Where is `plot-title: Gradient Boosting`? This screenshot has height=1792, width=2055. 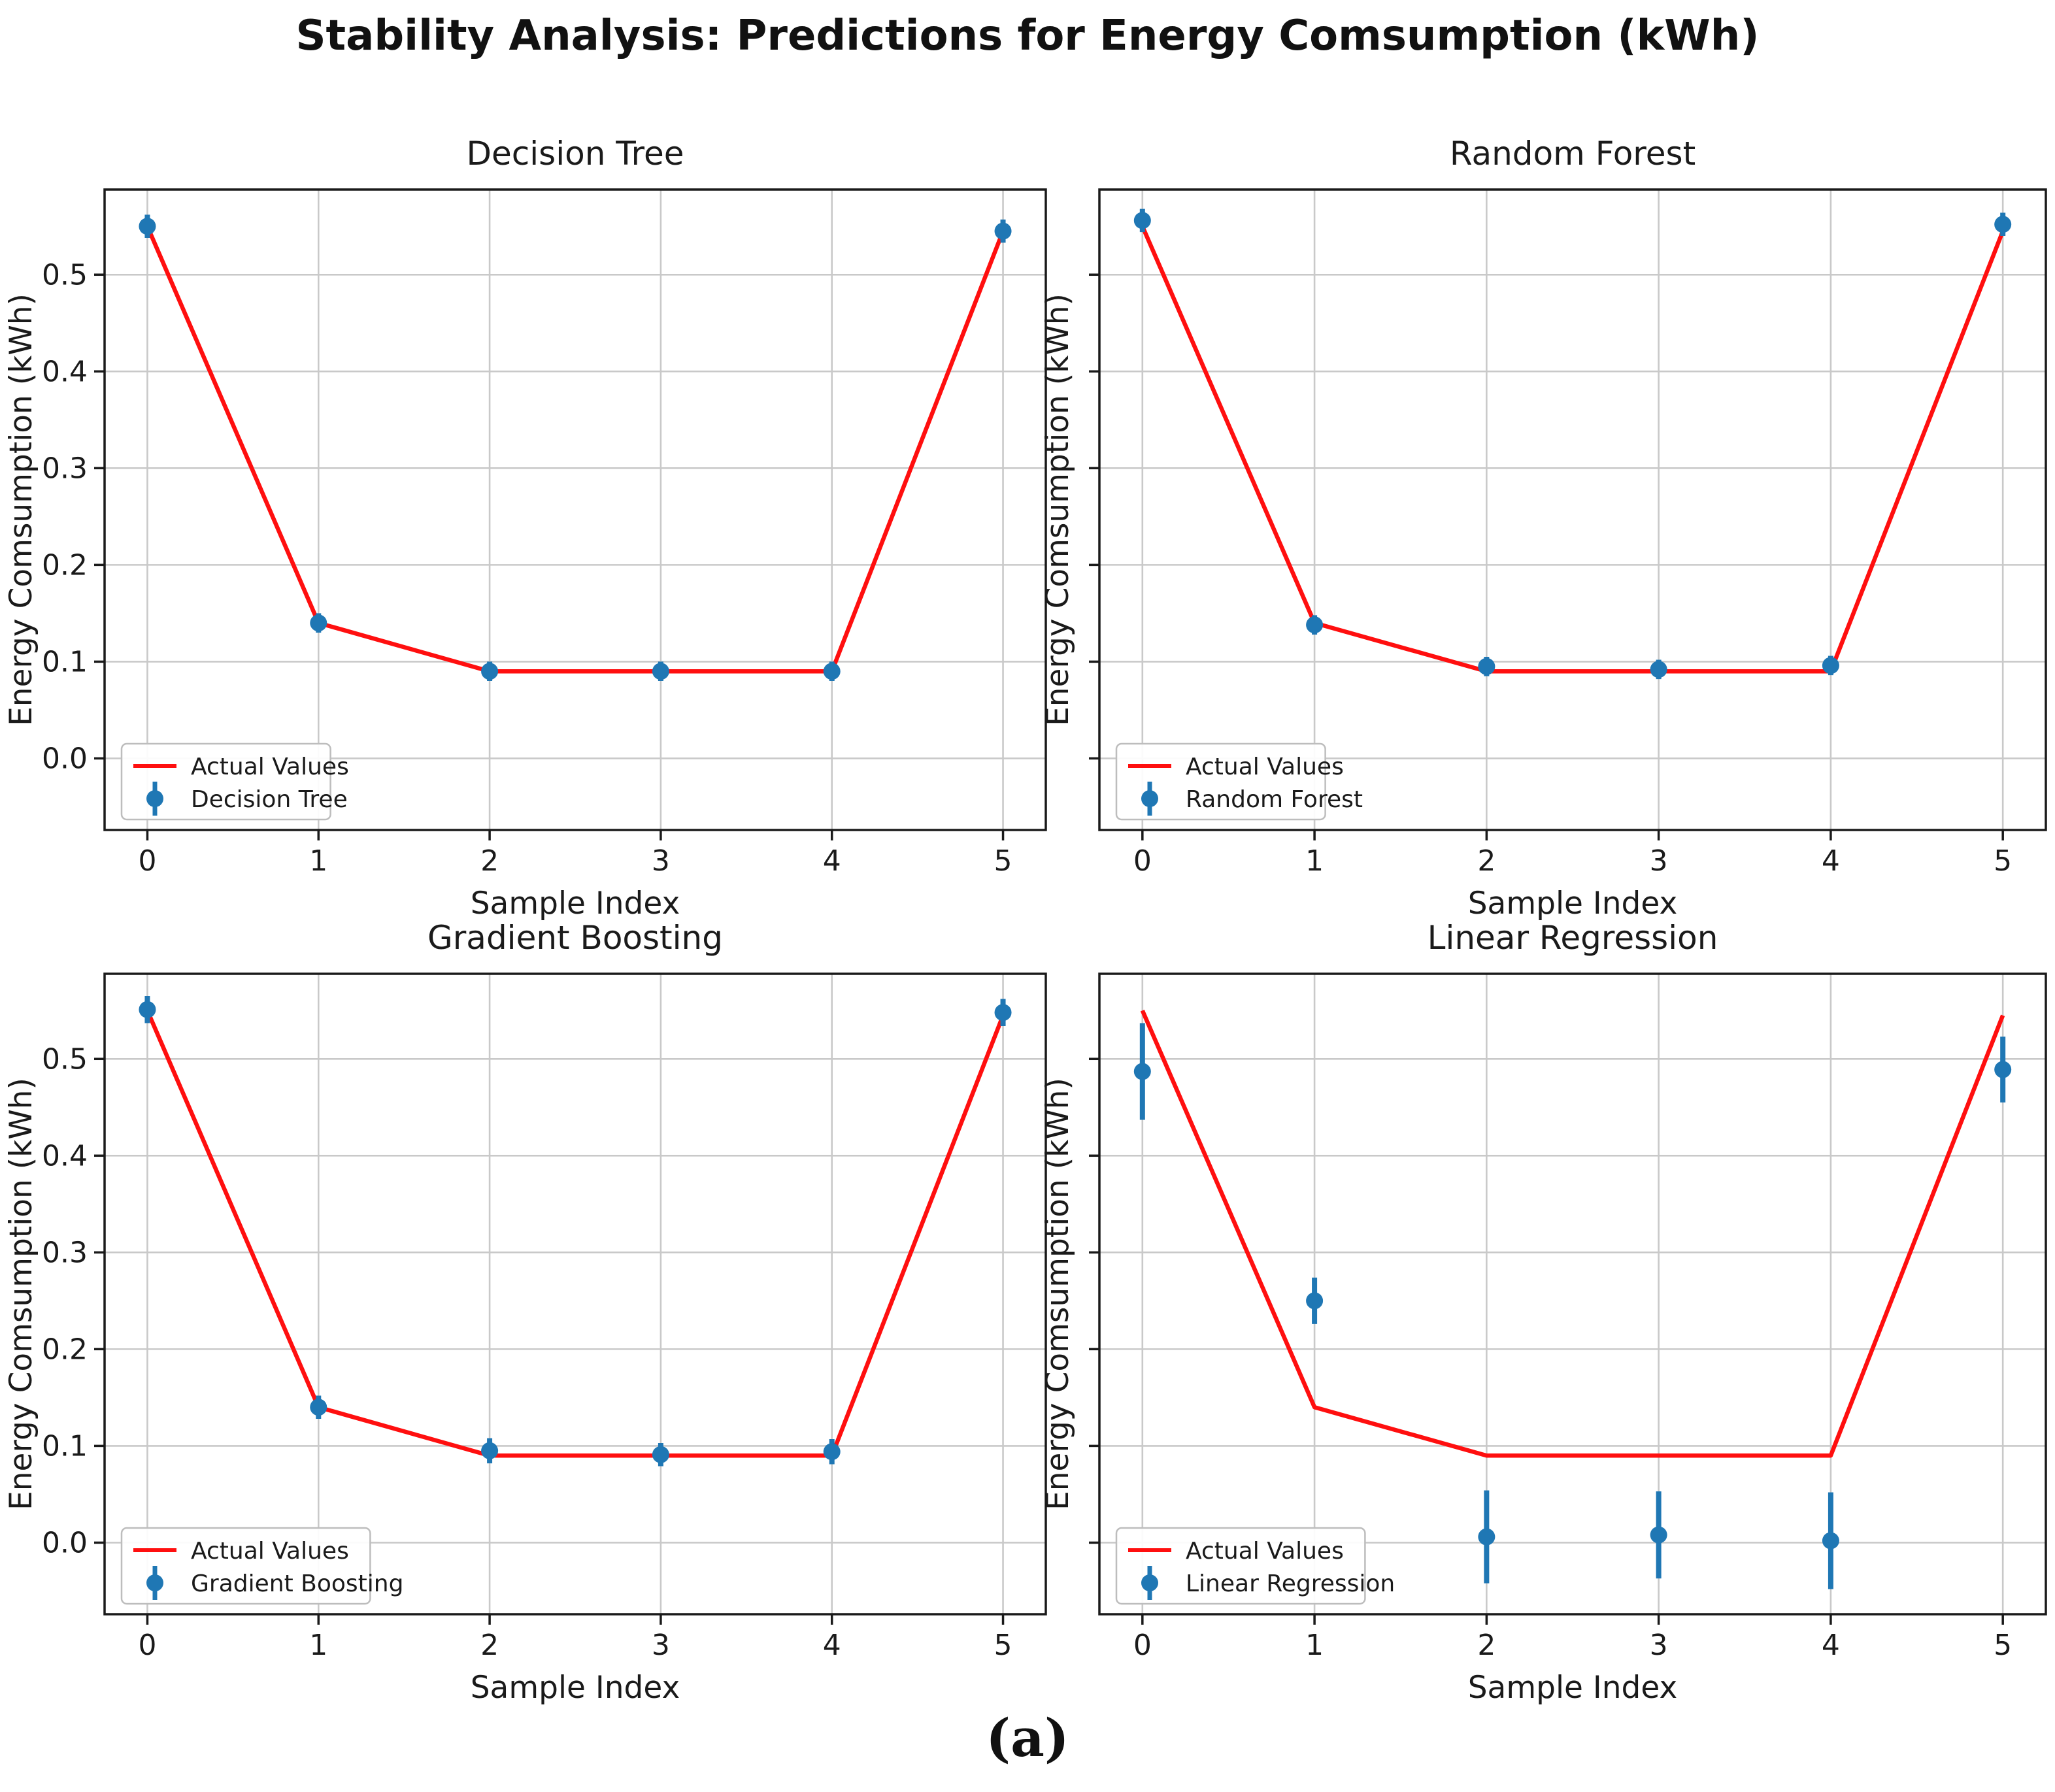 plot-title: Gradient Boosting is located at coordinates (575, 938).